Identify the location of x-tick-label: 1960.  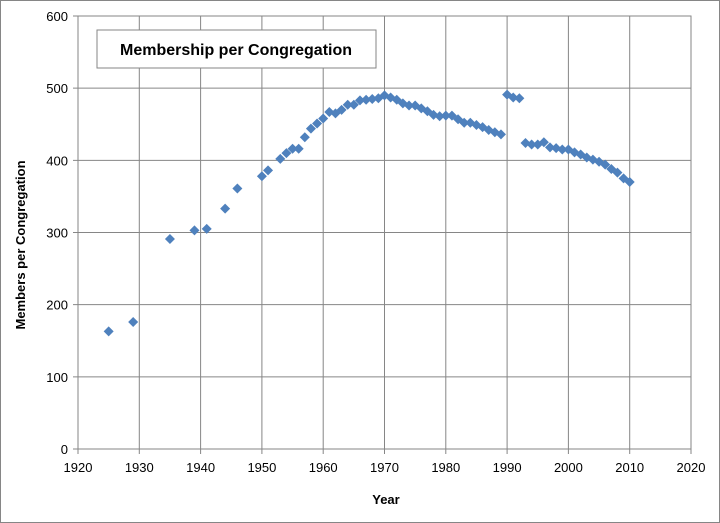
(323, 467).